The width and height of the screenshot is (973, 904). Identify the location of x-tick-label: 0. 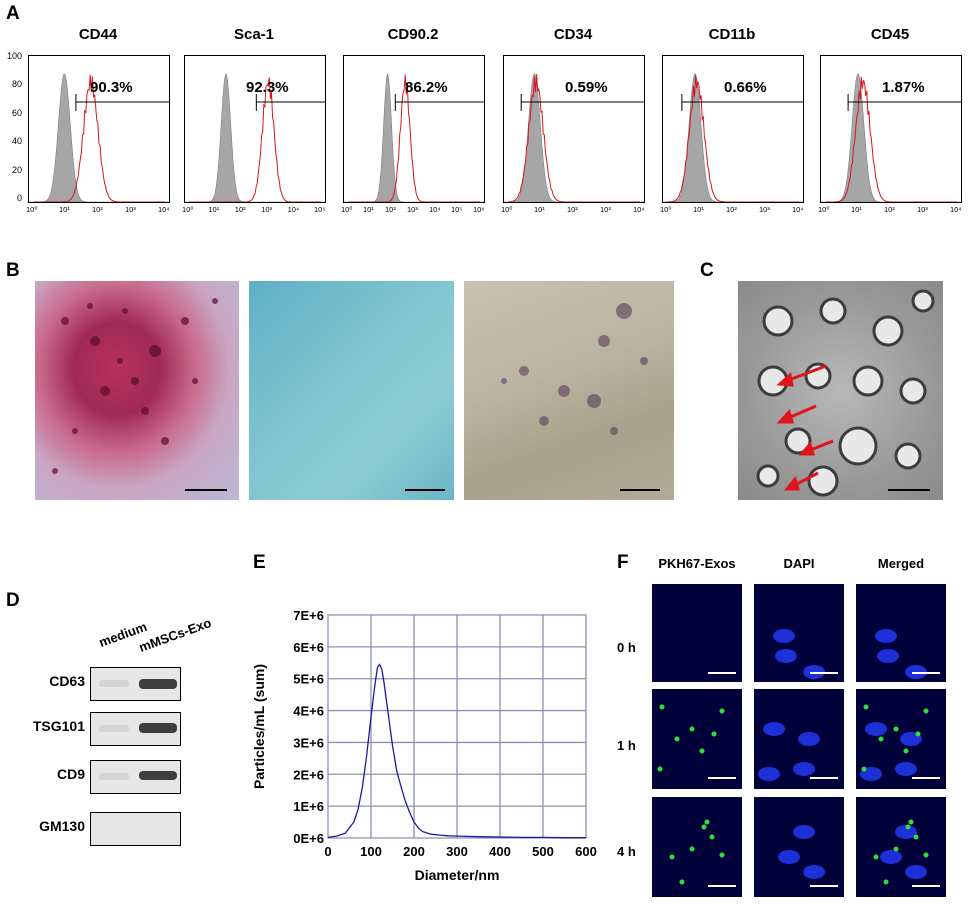
(327, 851).